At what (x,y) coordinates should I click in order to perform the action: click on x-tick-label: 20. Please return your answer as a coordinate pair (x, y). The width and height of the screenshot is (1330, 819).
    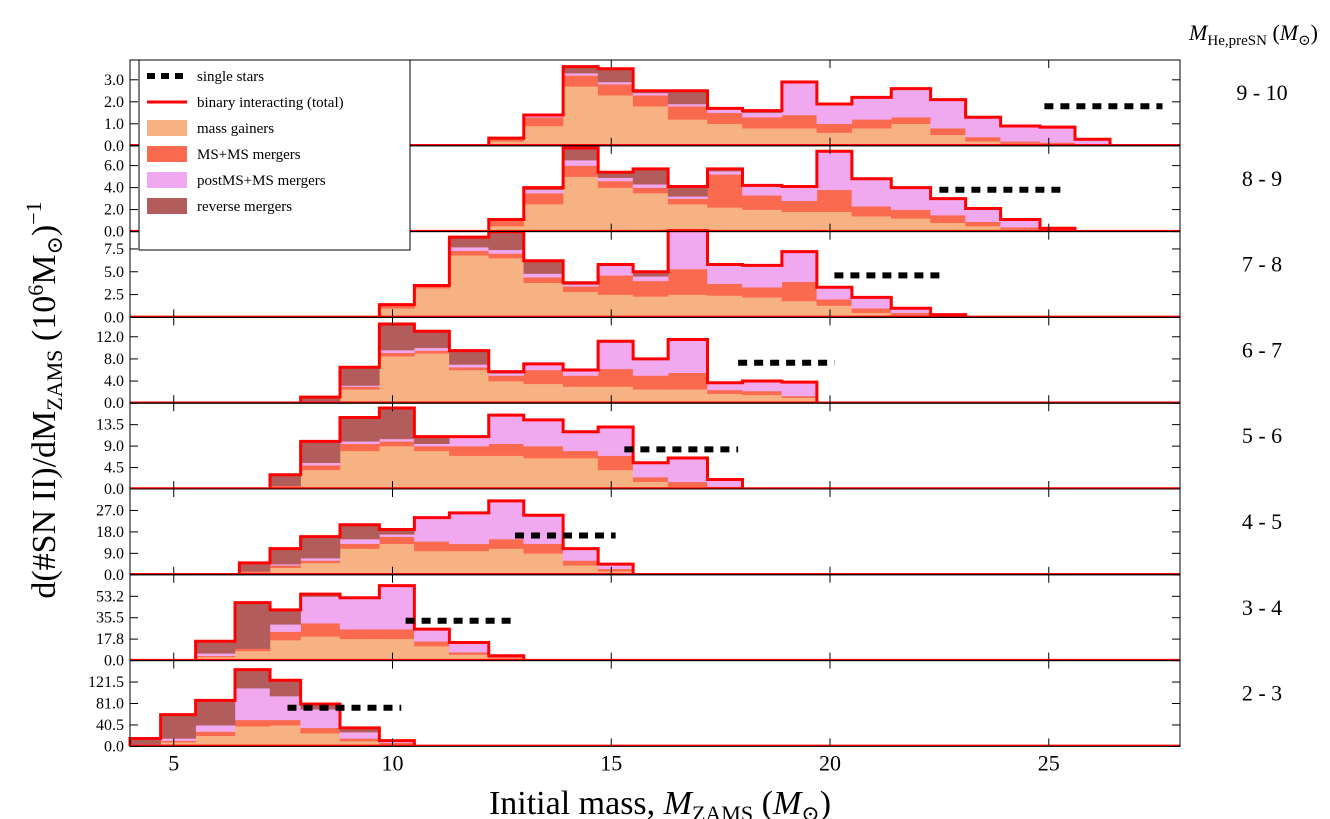
    Looking at the image, I should click on (830, 762).